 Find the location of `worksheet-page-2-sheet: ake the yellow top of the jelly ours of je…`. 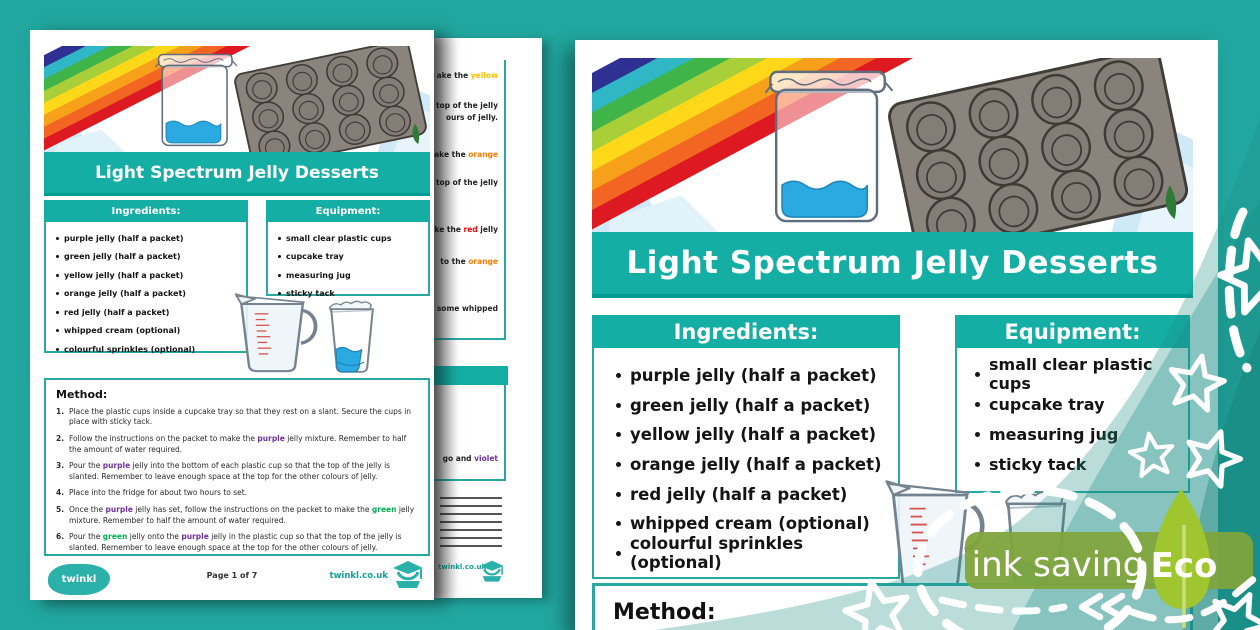

worksheet-page-2-sheet: ake the yellow top of the jelly ours of je… is located at coordinates (488, 318).